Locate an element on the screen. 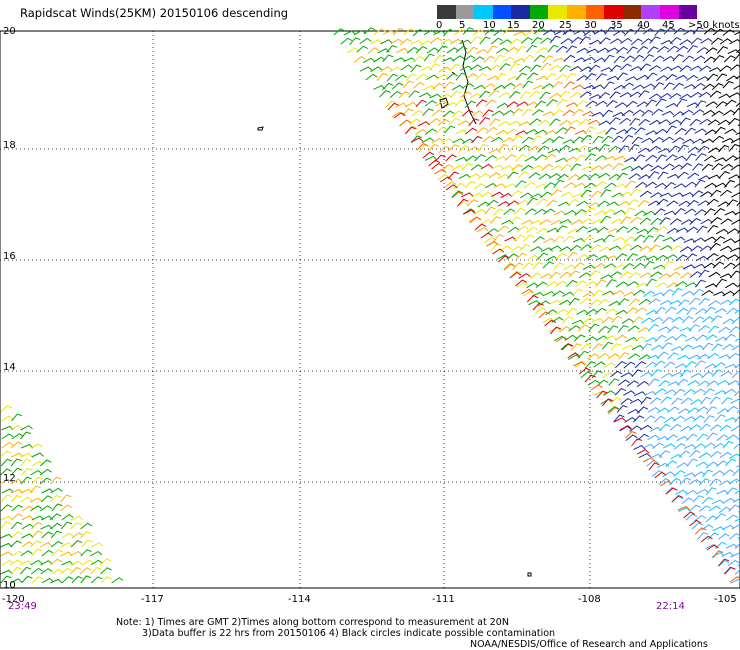 Image resolution: width=740 pixels, height=650 pixels. colorbar-label: 35 is located at coordinates (616, 25).